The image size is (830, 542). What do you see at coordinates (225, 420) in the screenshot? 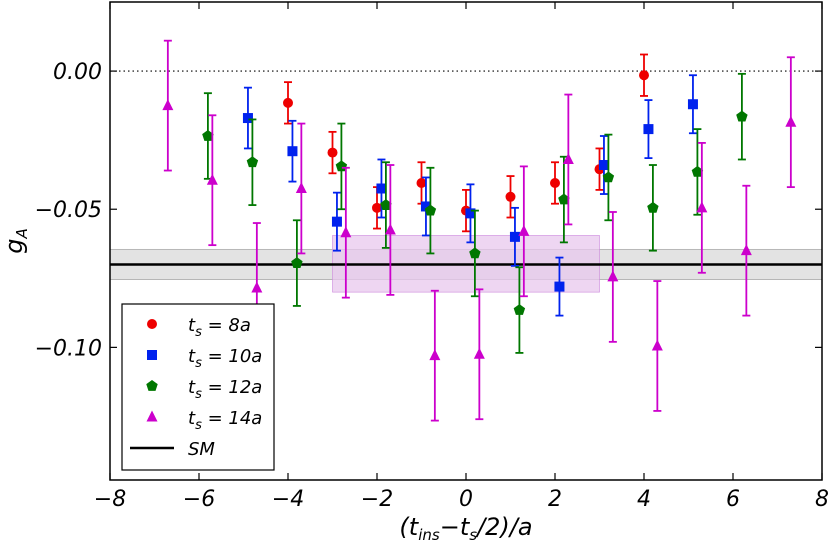
I see `legend-label: ts = 14a` at bounding box center [225, 420].